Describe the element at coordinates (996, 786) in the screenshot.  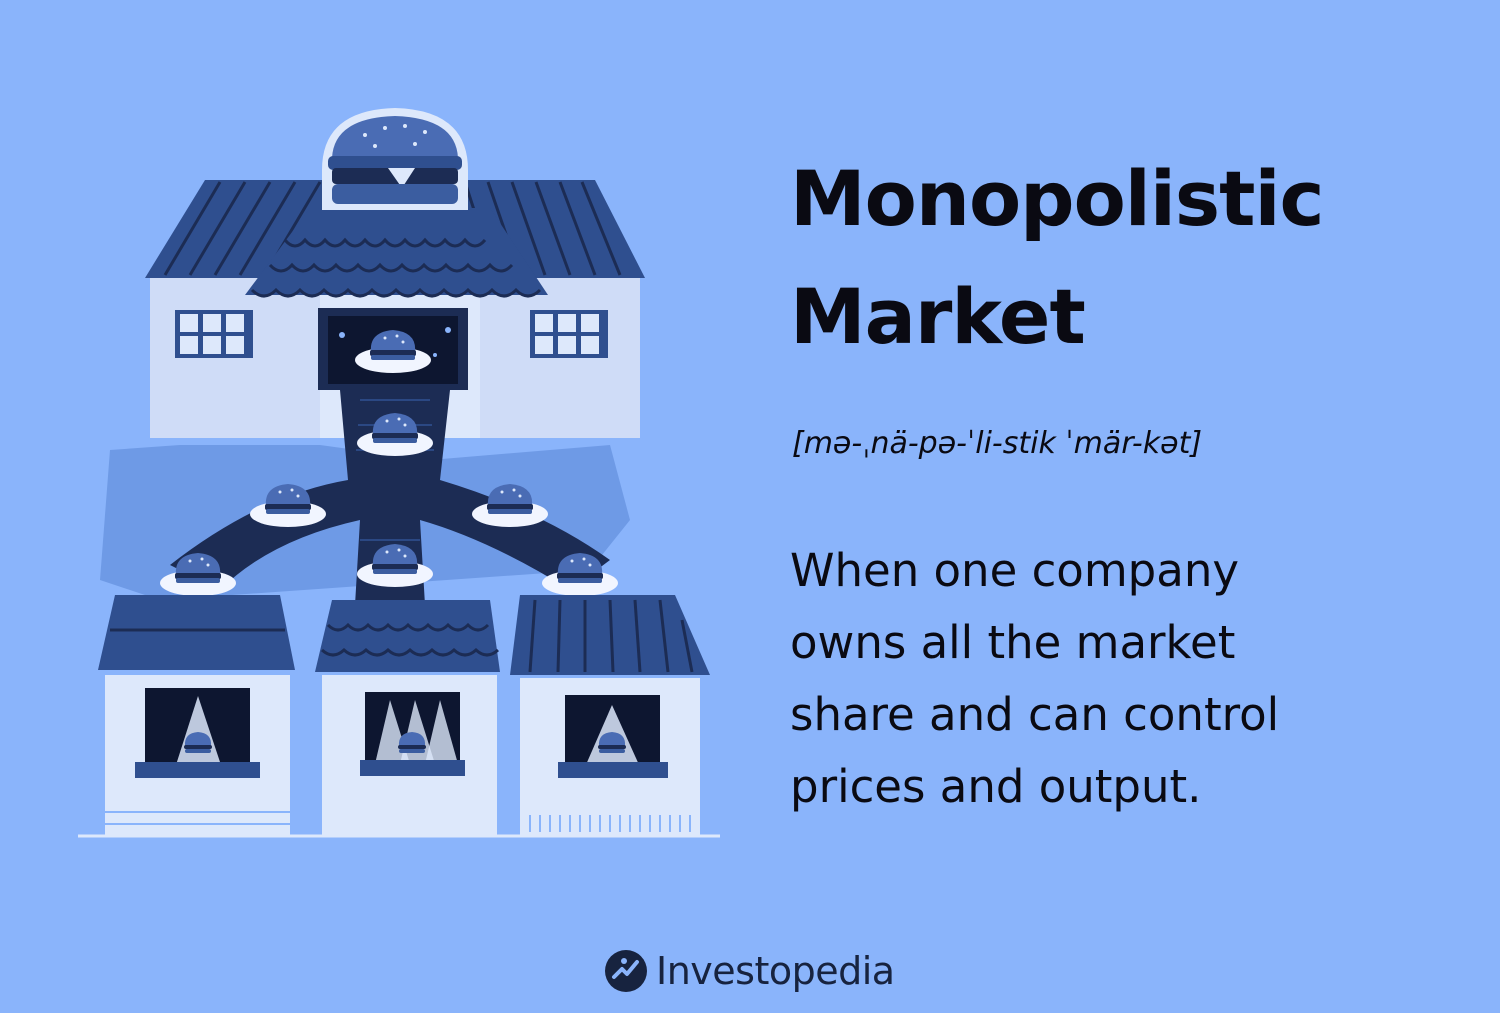
I see `definition-line: prices and output.` at that location.